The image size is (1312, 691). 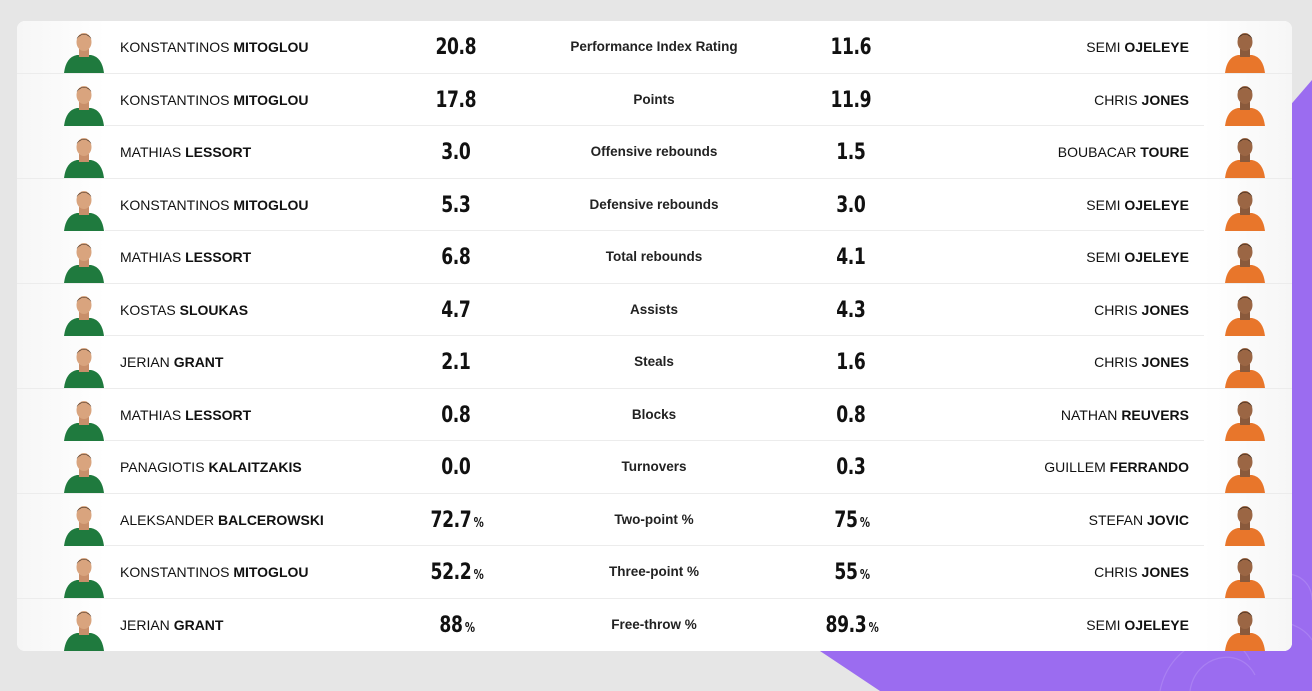 I want to click on away-stat-value: 89.3%, so click(x=852, y=625).